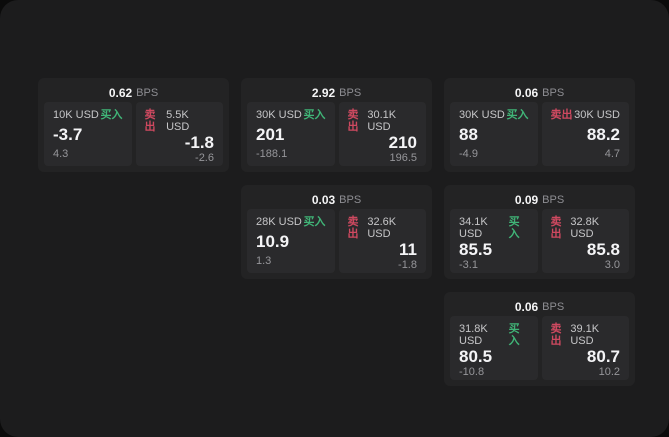 Image resolution: width=669 pixels, height=437 pixels. Describe the element at coordinates (204, 158) in the screenshot. I see `sell-delta: -2.6` at that location.